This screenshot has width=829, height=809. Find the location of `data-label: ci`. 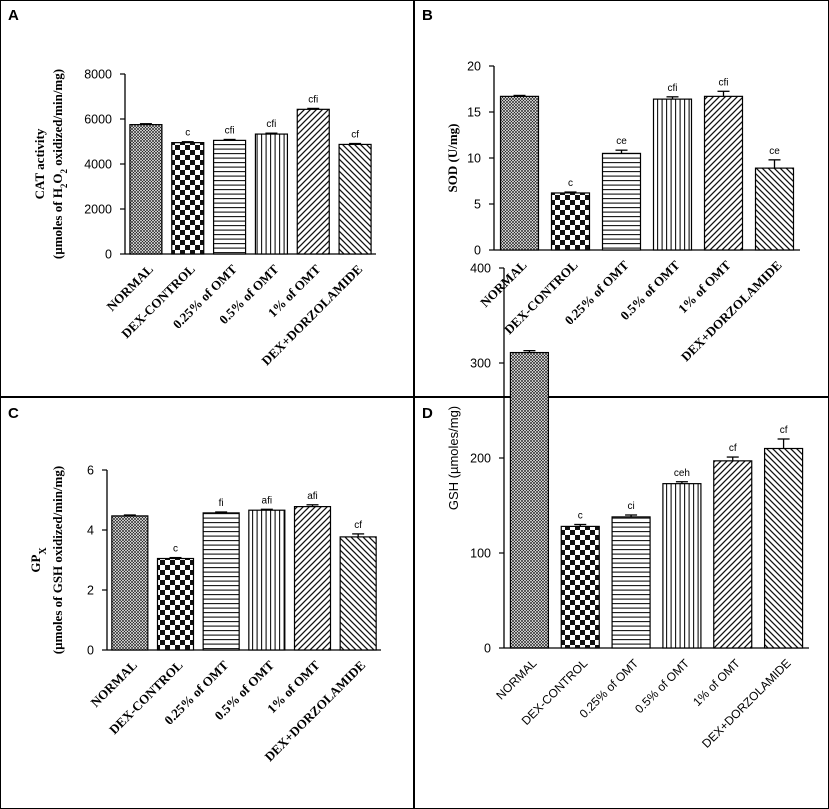

data-label: ci is located at coordinates (630, 506).